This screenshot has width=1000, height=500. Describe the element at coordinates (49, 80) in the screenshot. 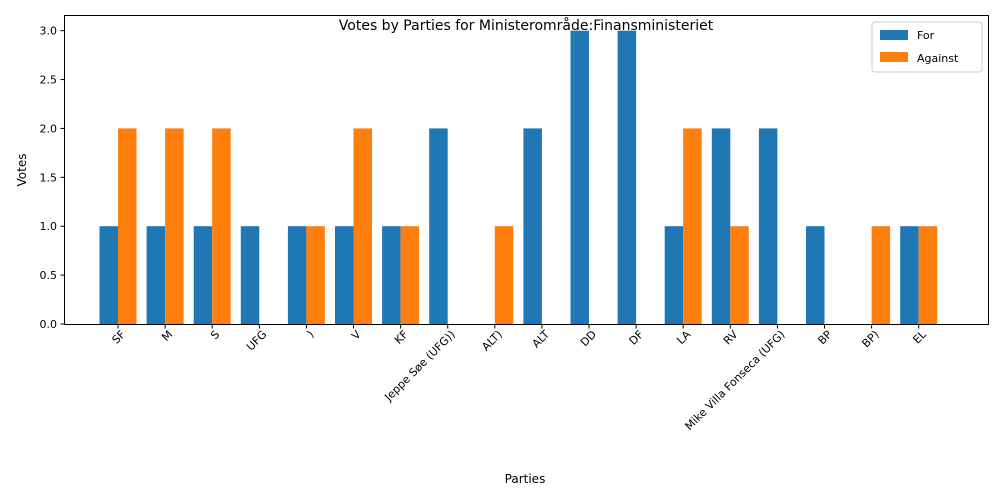

I see `y-tick-label-5: 2.5` at that location.